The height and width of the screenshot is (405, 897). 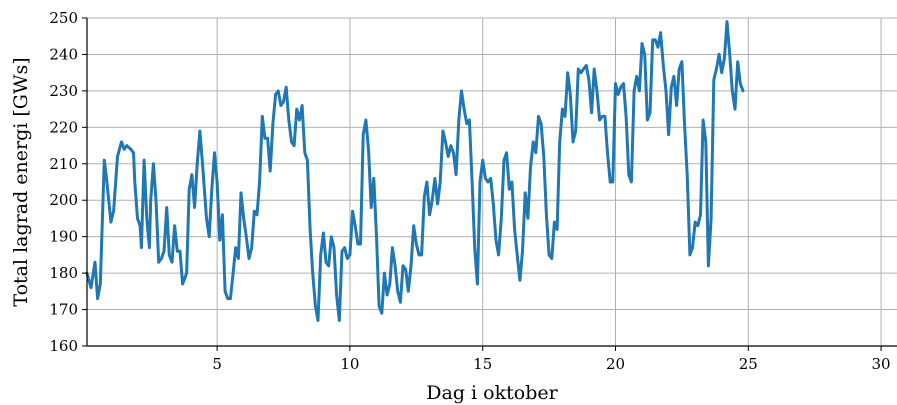 What do you see at coordinates (63, 164) in the screenshot?
I see `y-tick-label: 210` at bounding box center [63, 164].